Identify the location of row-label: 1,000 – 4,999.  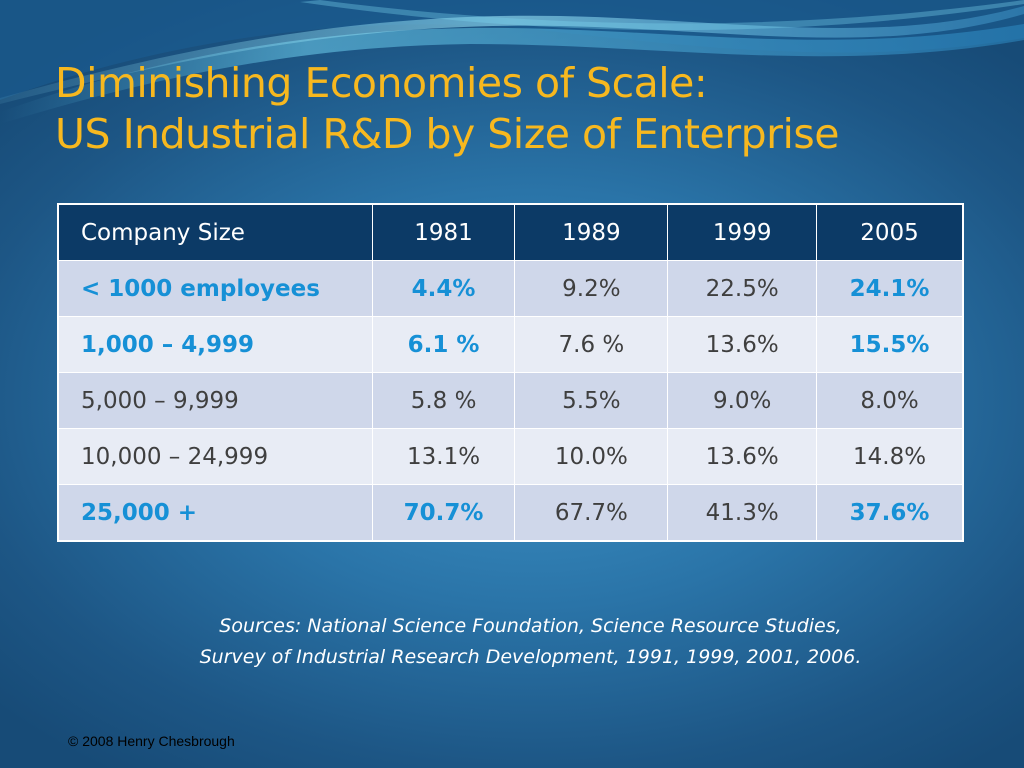
(215, 344).